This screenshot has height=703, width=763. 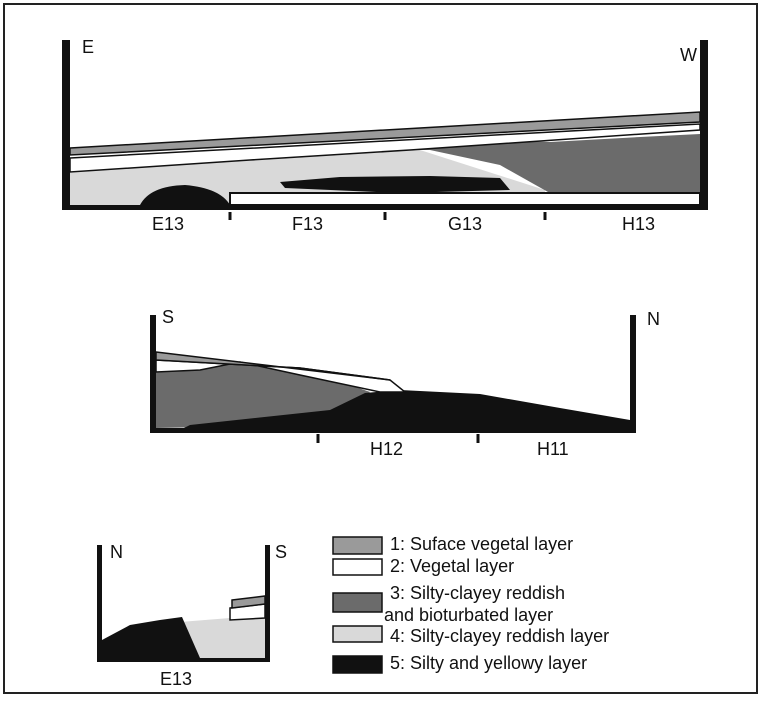 I want to click on square-label: H11, so click(x=553, y=449).